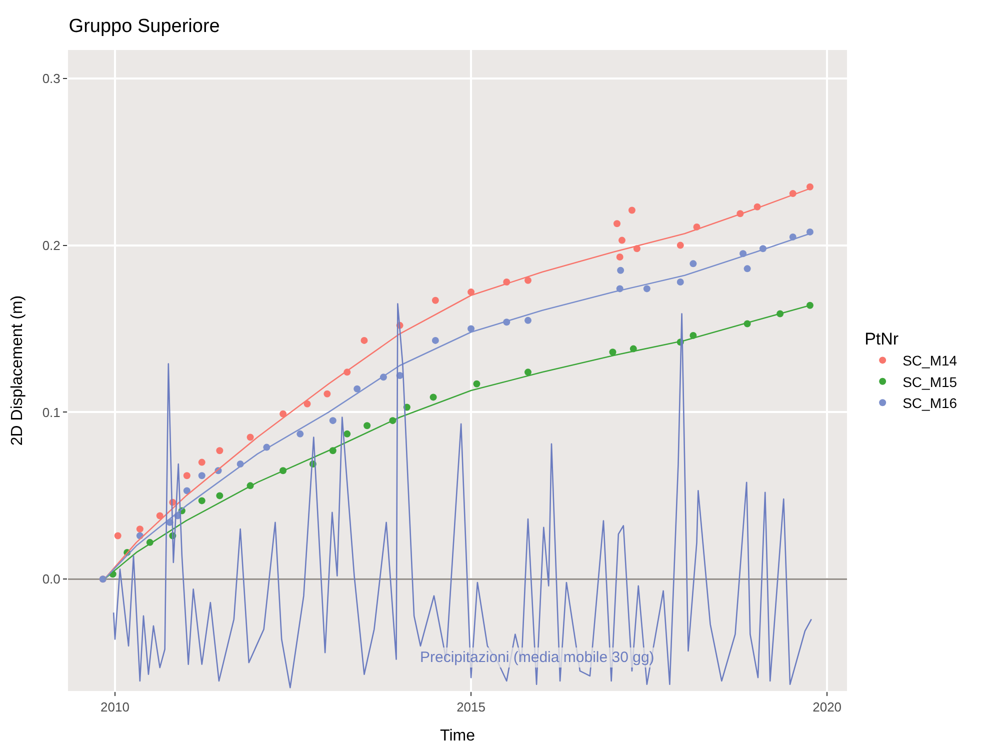 This screenshot has width=983, height=753. What do you see at coordinates (458, 735) in the screenshot?
I see `x-axis-title: Time` at bounding box center [458, 735].